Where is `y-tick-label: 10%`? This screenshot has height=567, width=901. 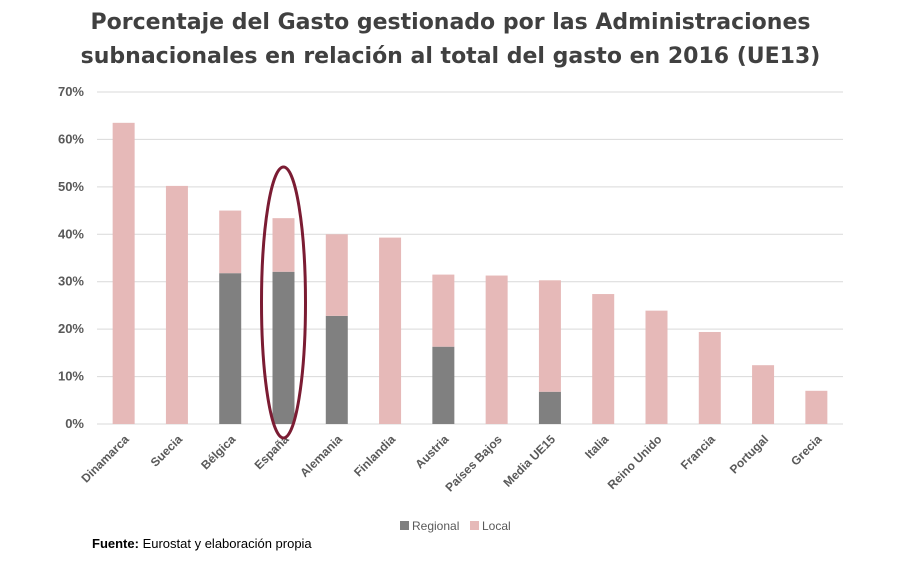 y-tick-label: 10% is located at coordinates (71, 376).